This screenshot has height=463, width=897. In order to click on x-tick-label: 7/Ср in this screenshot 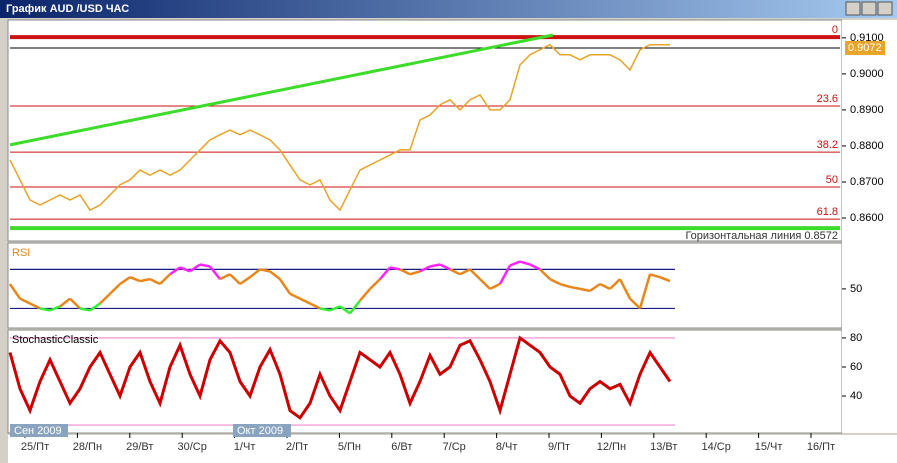, I will do `click(454, 447)`.